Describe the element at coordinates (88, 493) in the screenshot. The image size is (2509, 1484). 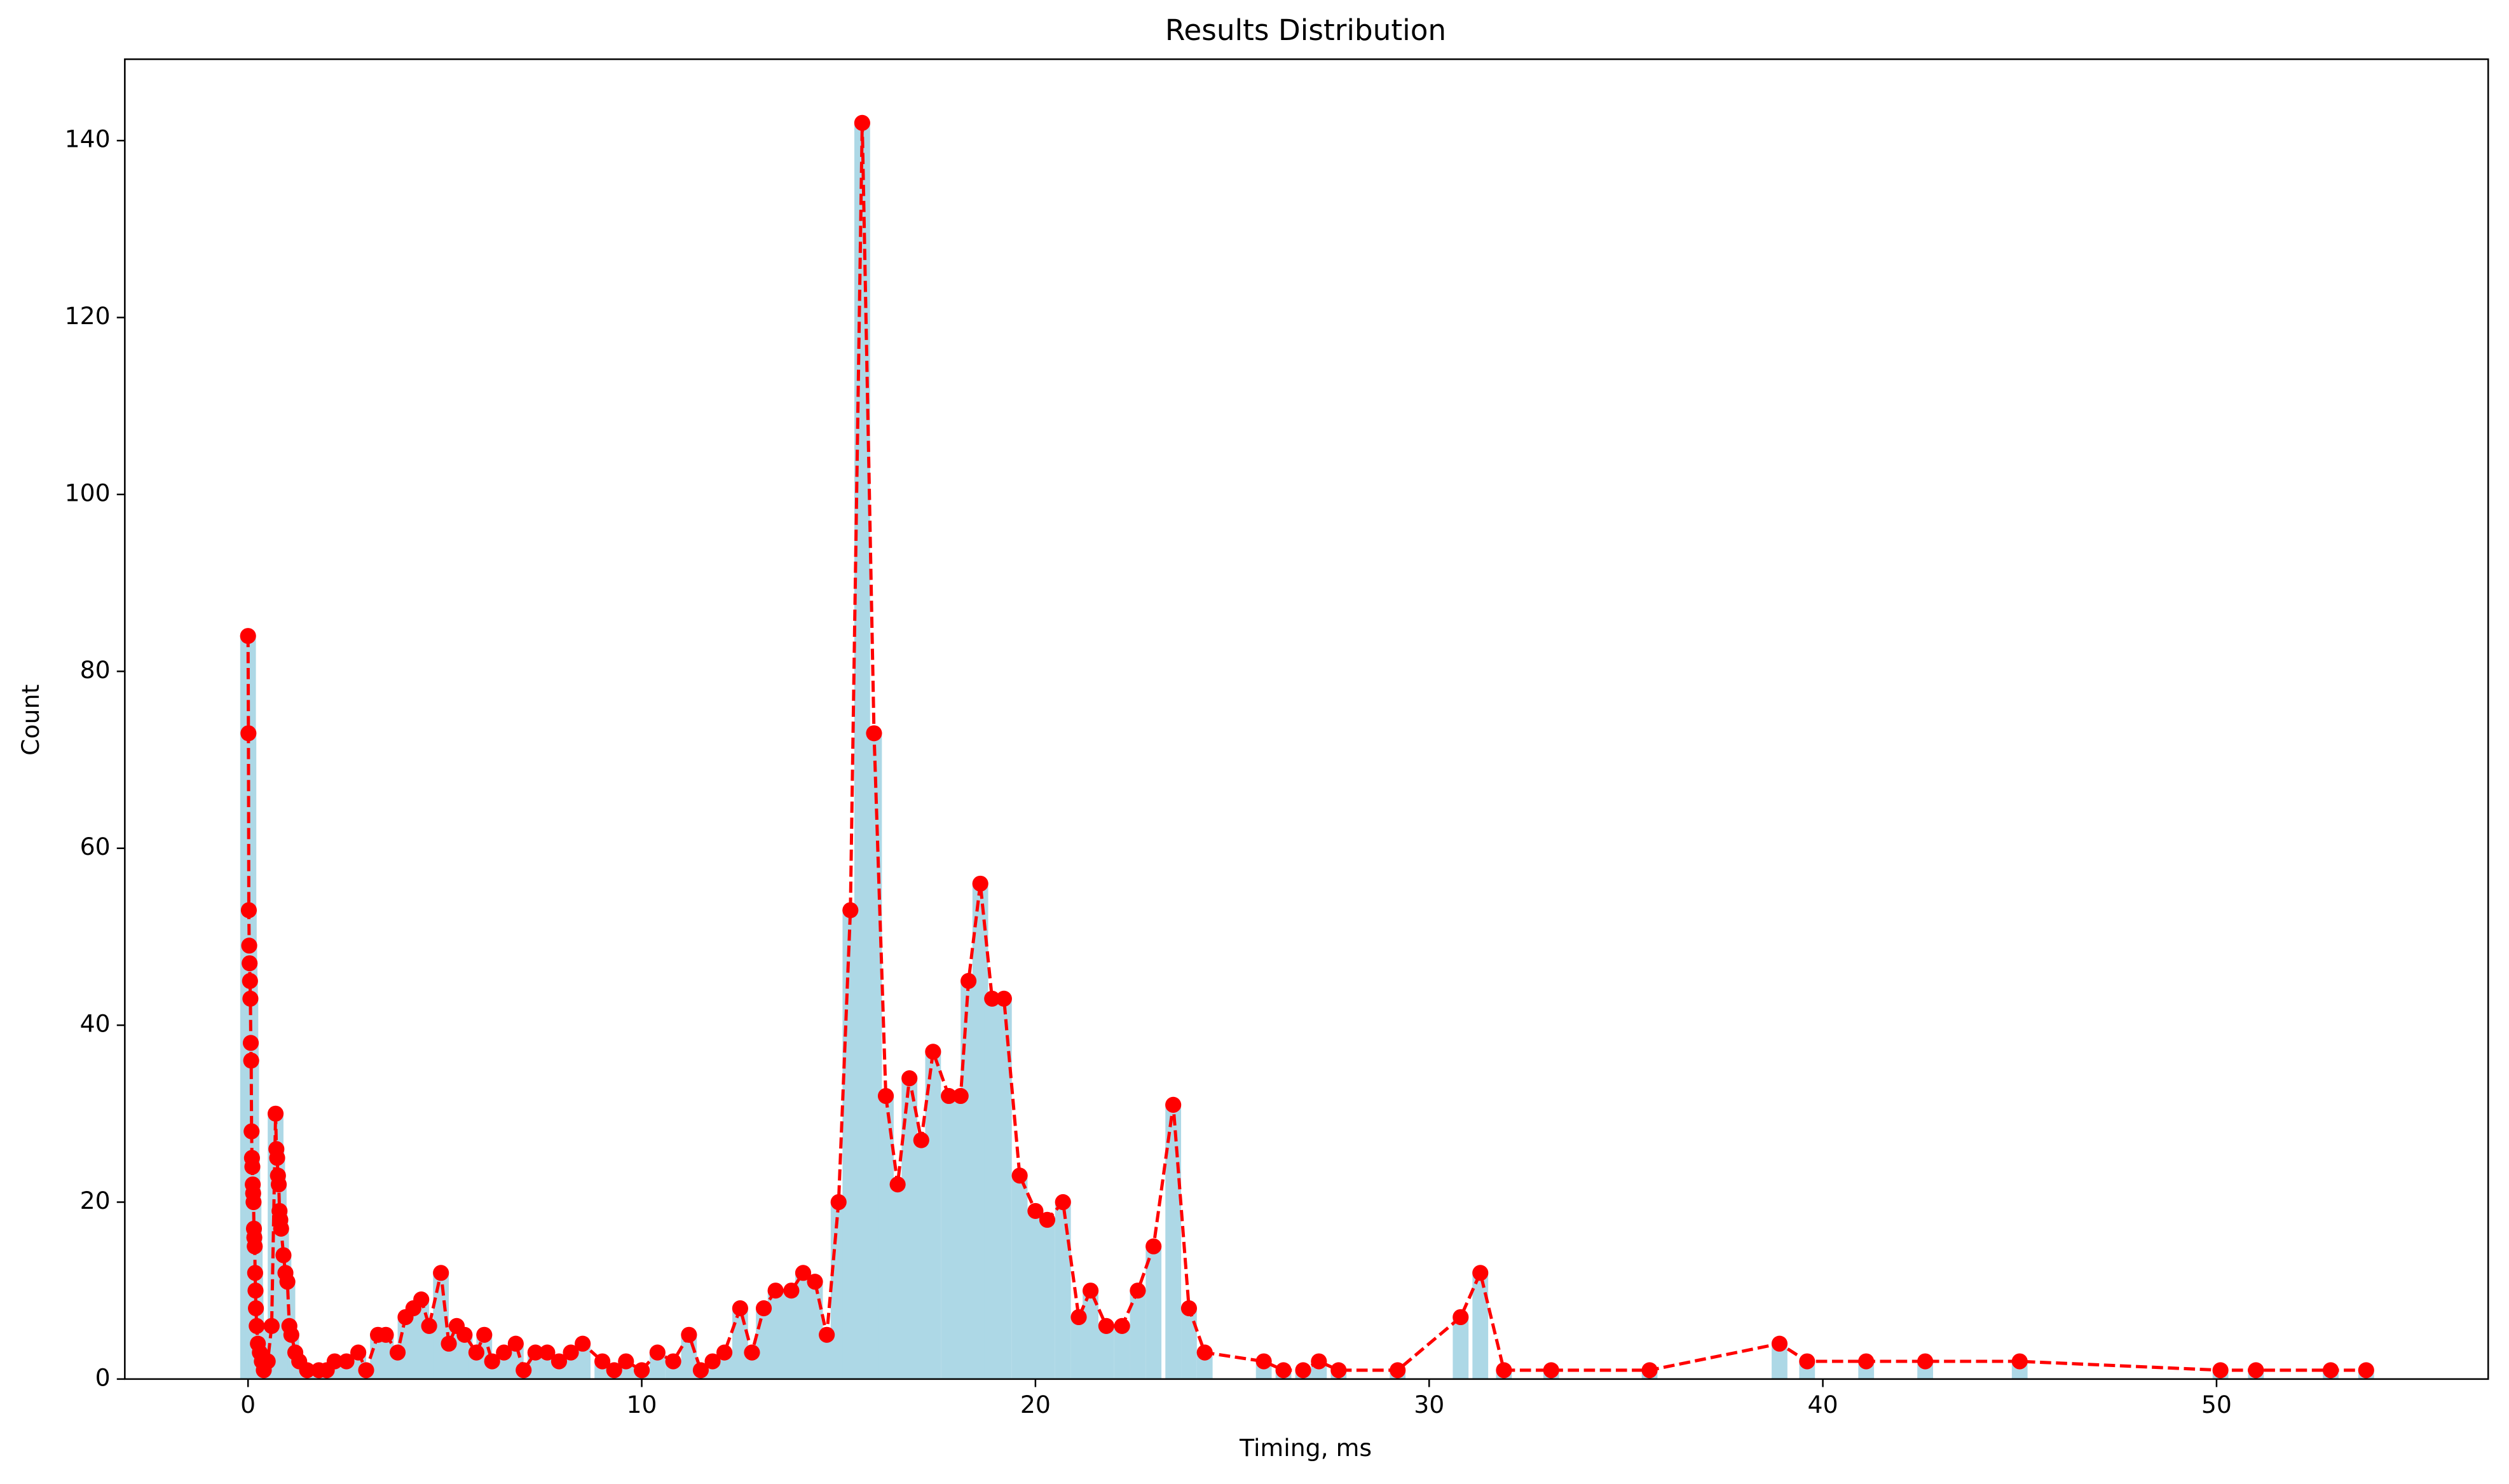
I see `y-tick-label: 100` at that location.